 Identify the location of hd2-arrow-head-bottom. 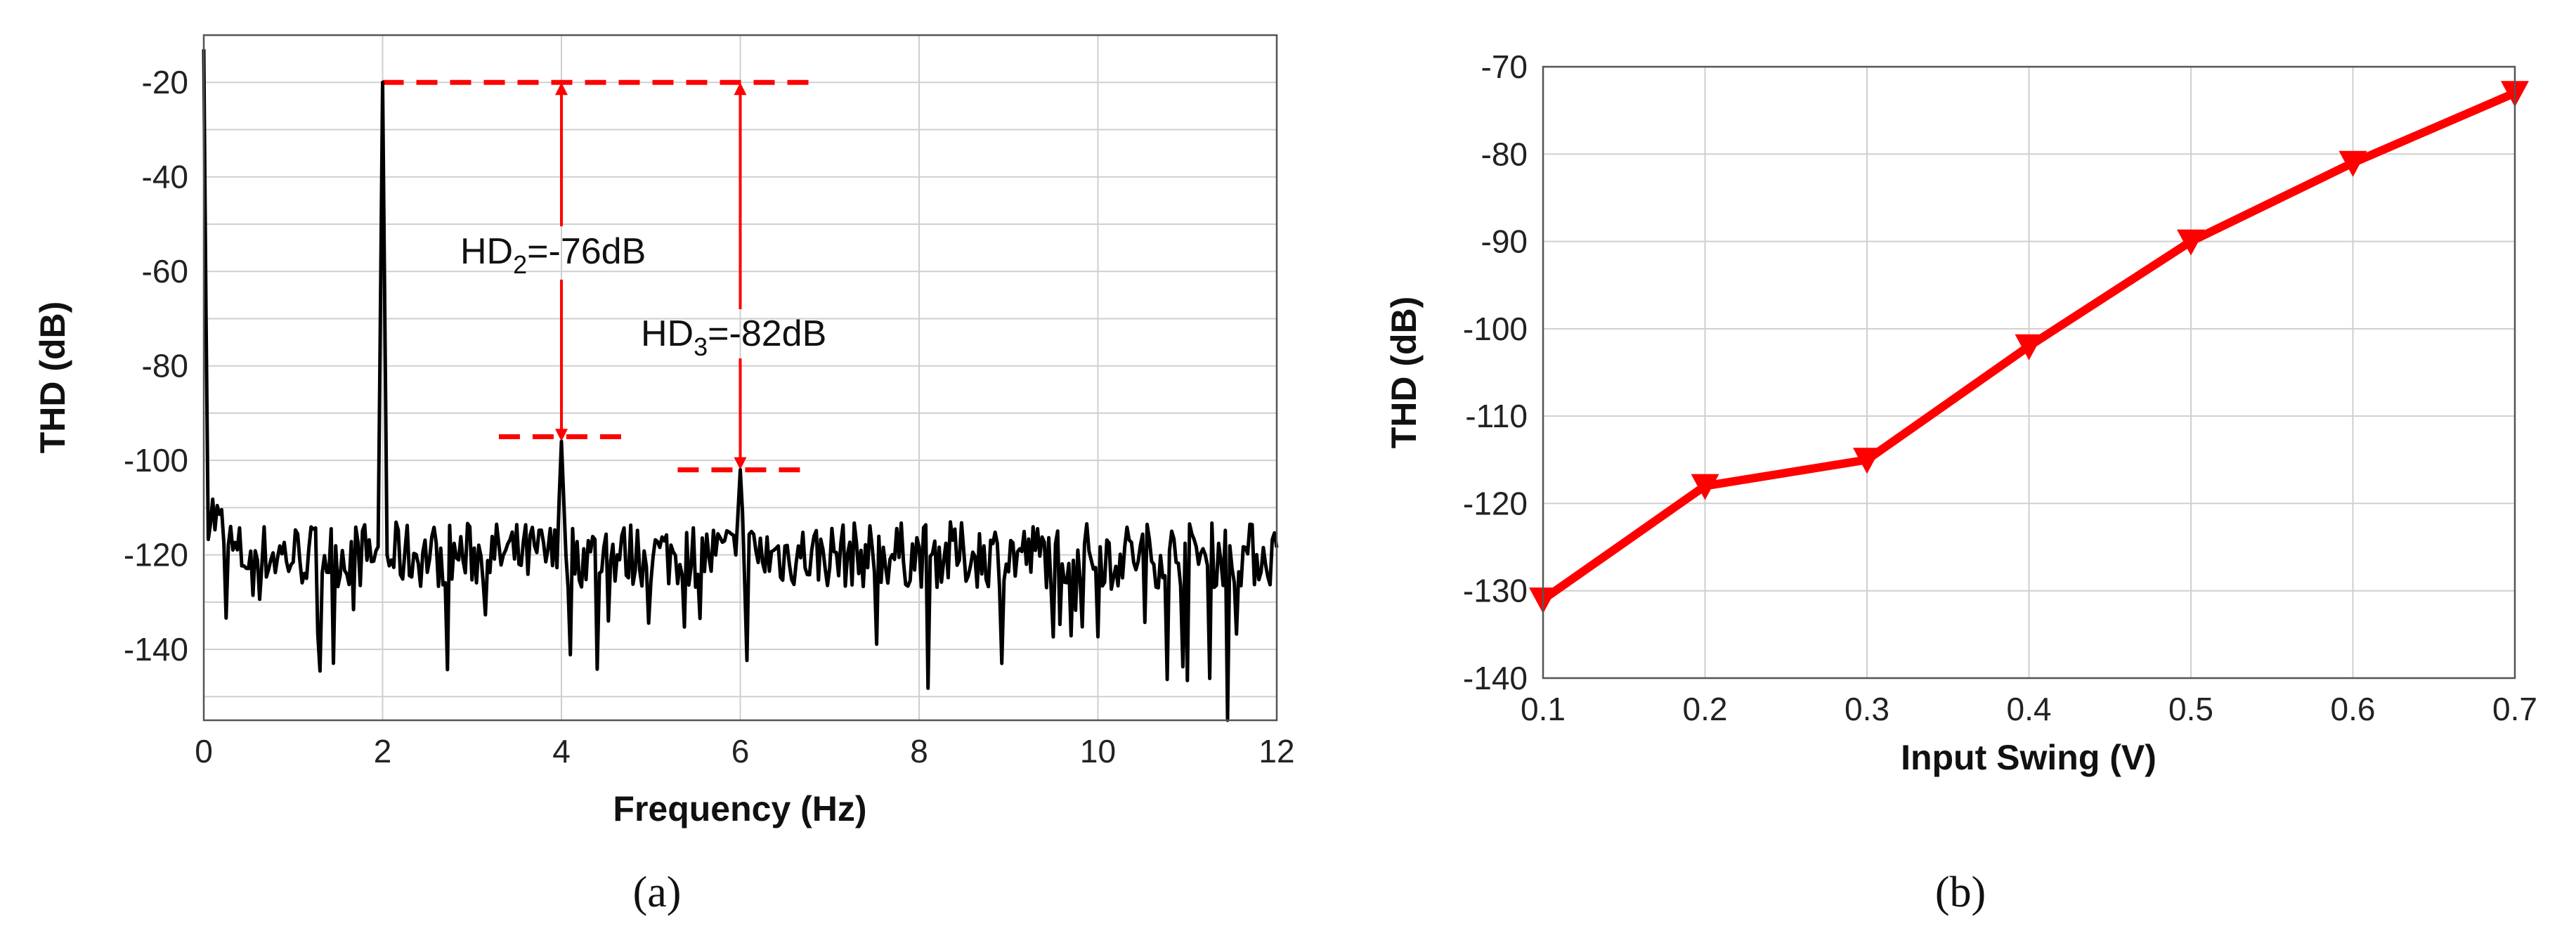
(561, 435).